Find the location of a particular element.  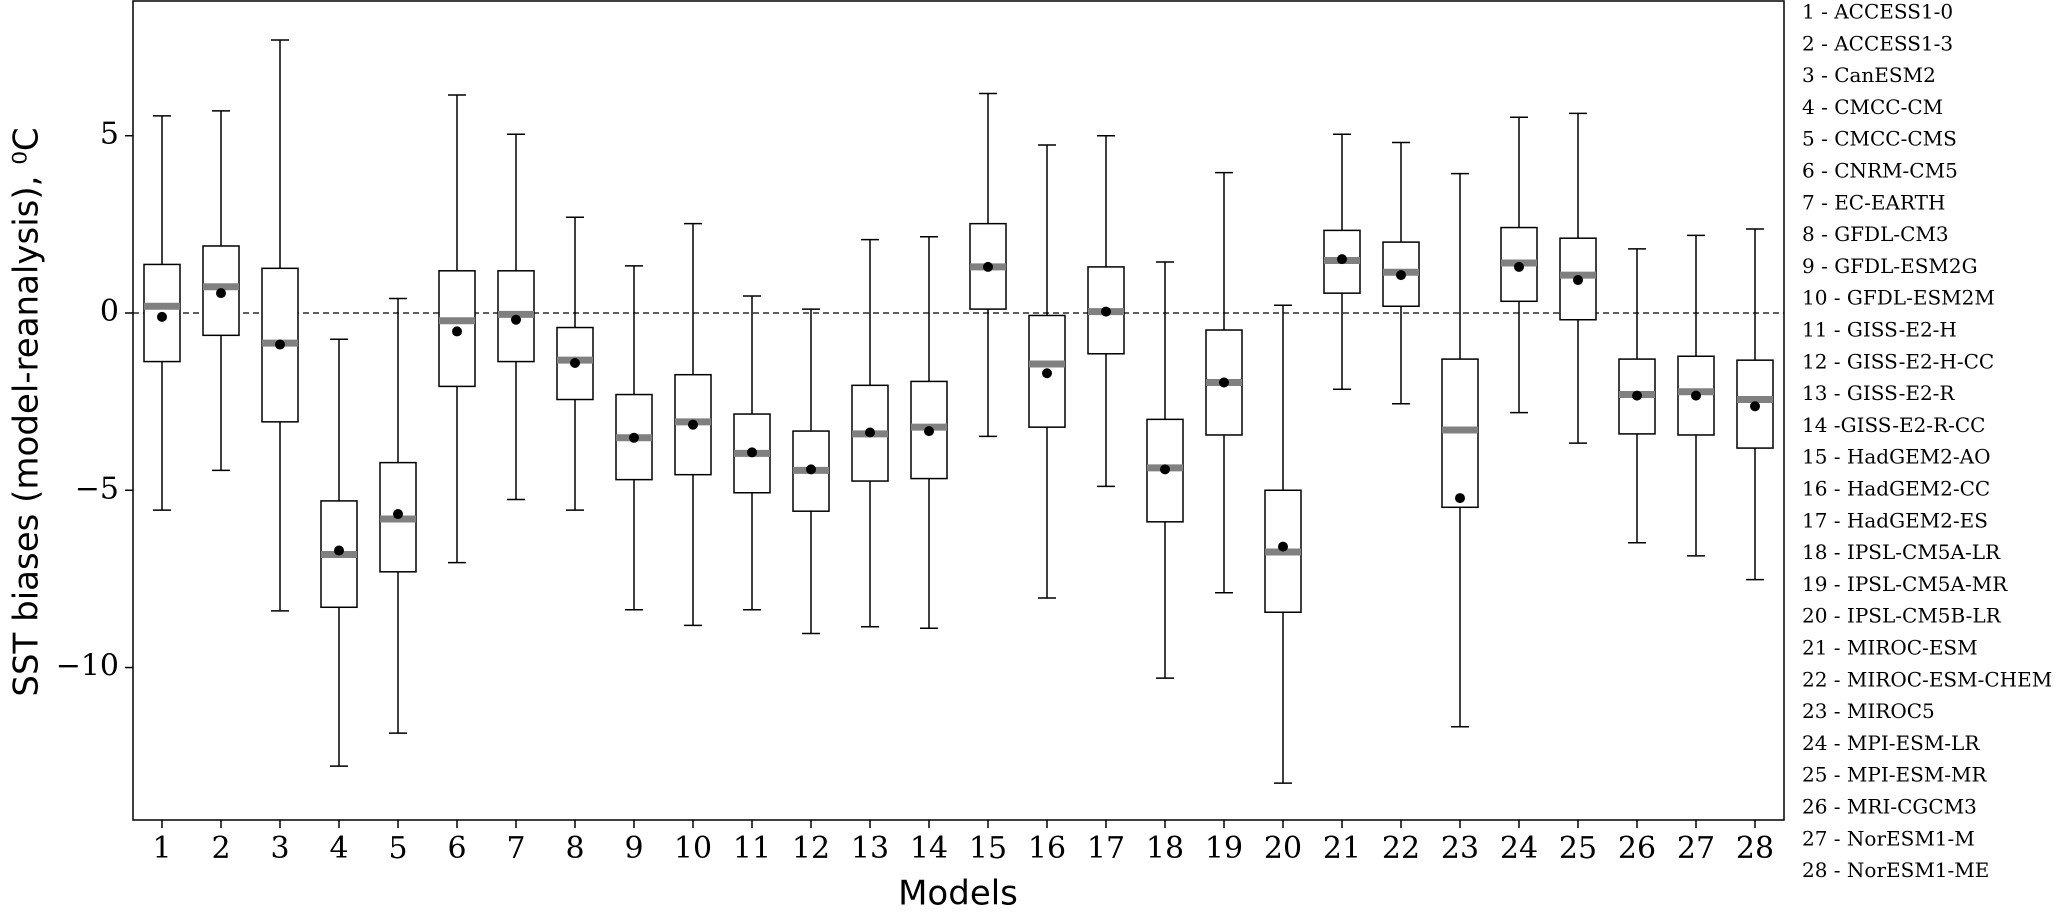

legend-entry: 3 - CanESM2 is located at coordinates (1869, 75).